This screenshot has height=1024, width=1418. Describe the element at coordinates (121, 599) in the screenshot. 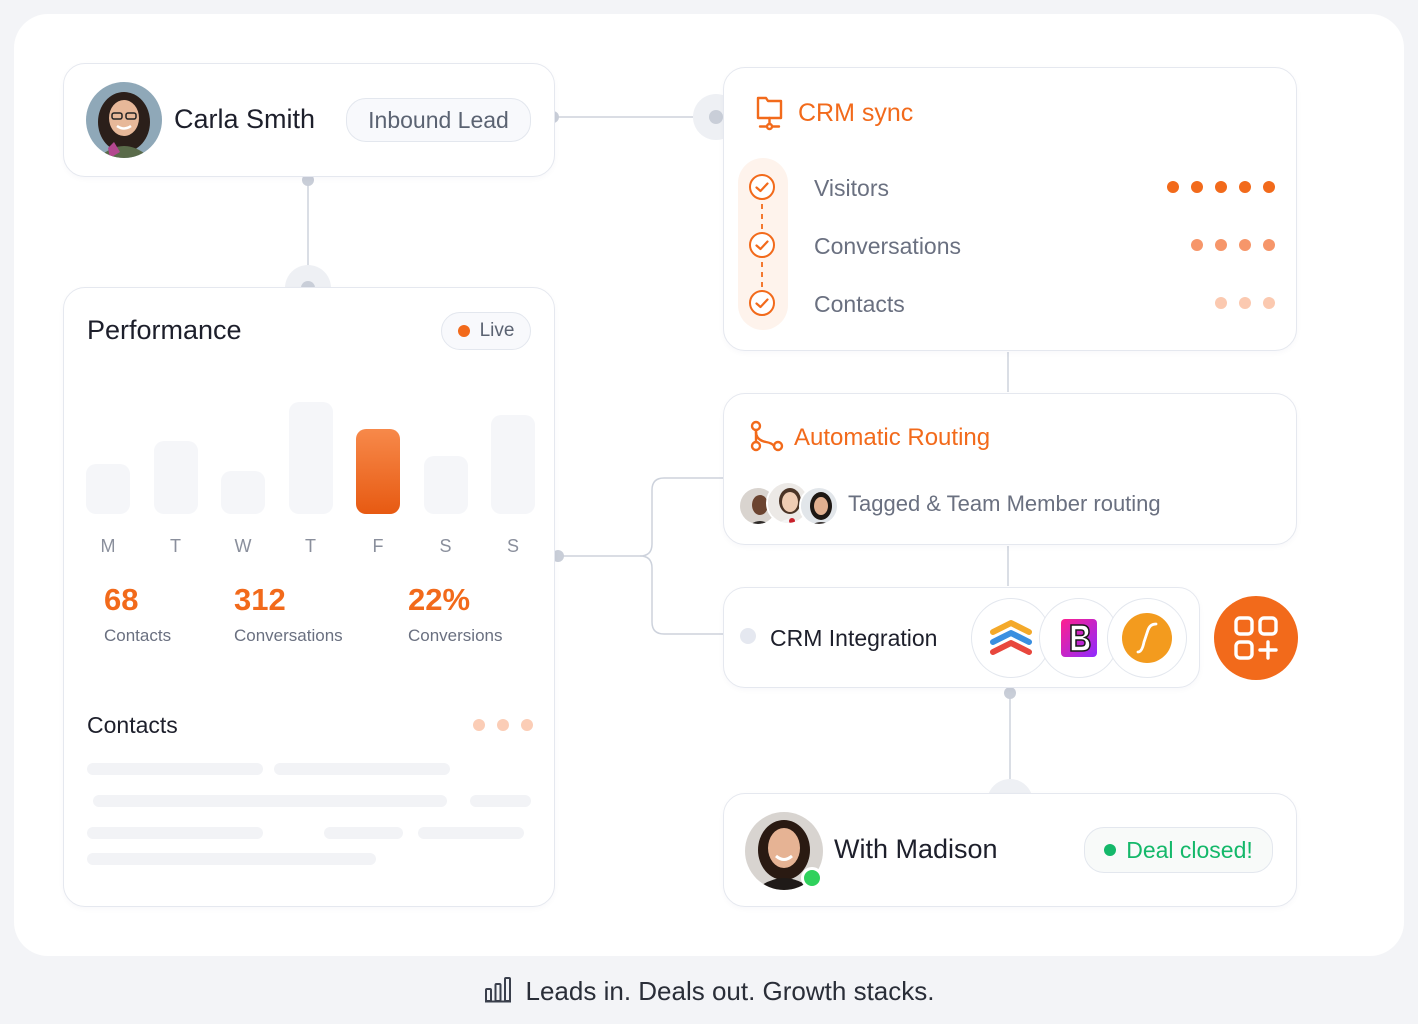

I see `stat-contacts-value: 68` at that location.